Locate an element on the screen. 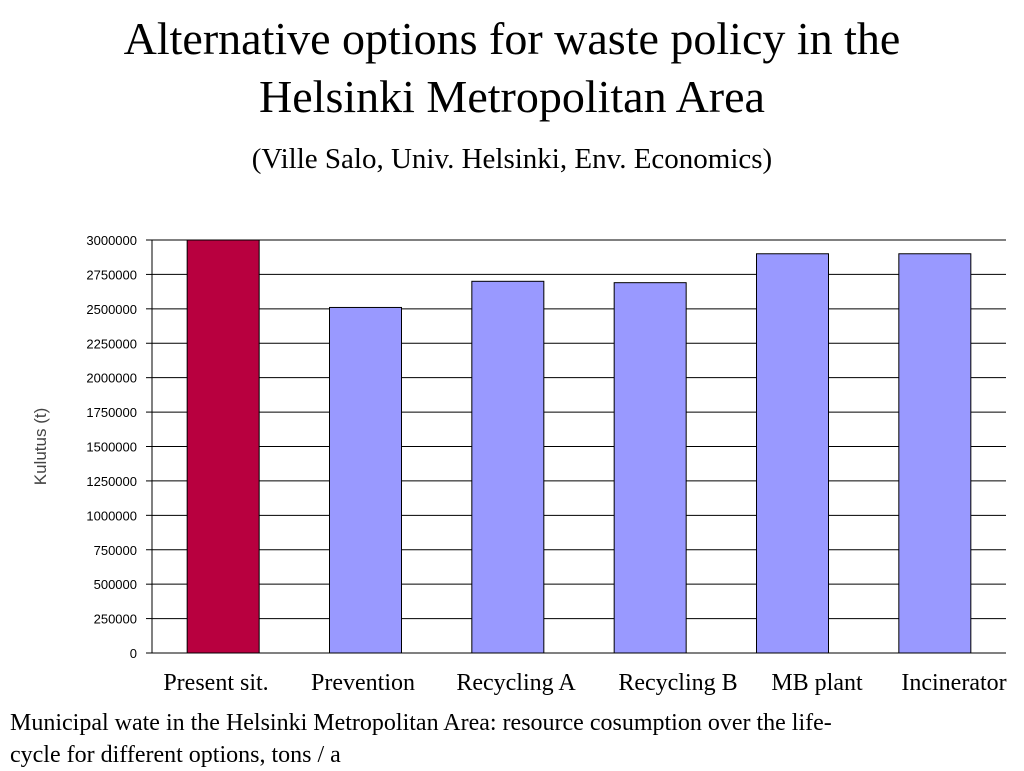 The width and height of the screenshot is (1024, 771). y-tick-label: 2000000 is located at coordinates (111, 378).